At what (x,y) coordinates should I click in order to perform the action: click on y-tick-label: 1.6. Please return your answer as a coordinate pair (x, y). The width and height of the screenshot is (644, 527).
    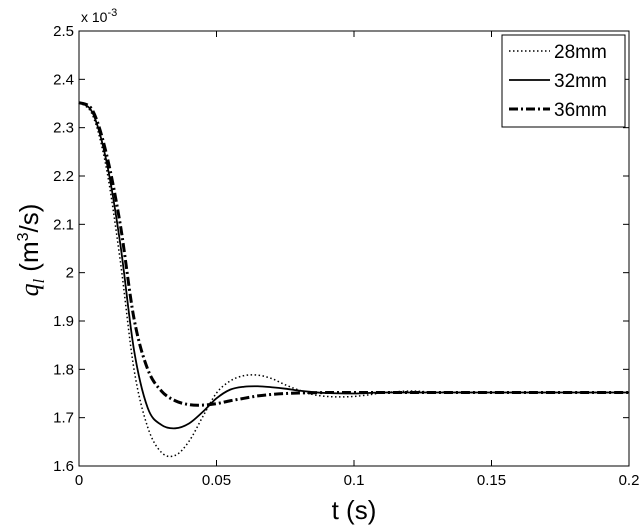
    Looking at the image, I should click on (63, 466).